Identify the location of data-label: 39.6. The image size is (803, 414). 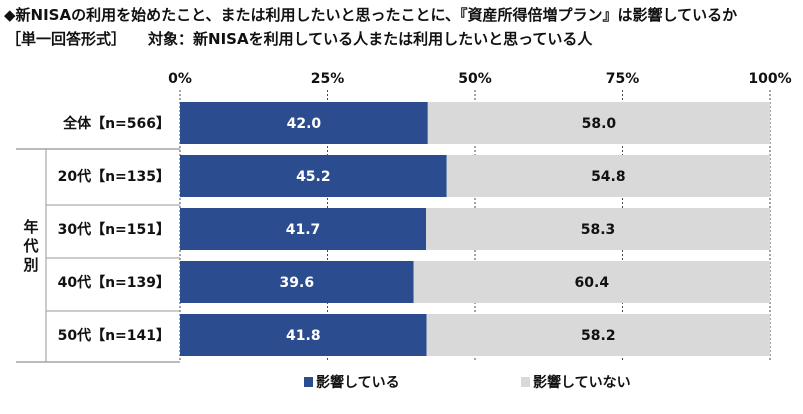
(297, 283).